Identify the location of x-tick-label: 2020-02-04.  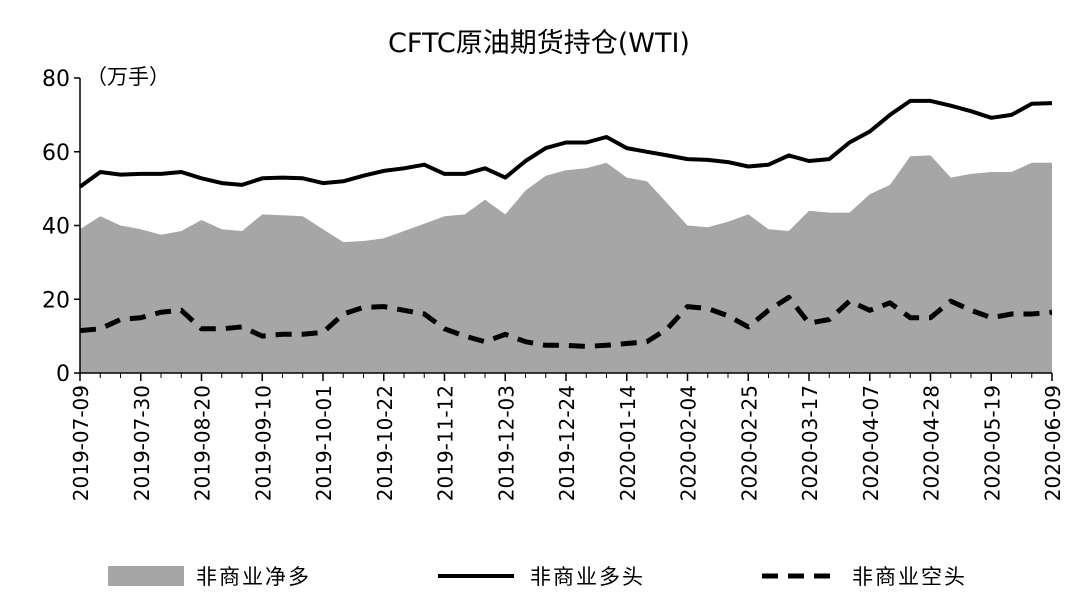
(689, 443).